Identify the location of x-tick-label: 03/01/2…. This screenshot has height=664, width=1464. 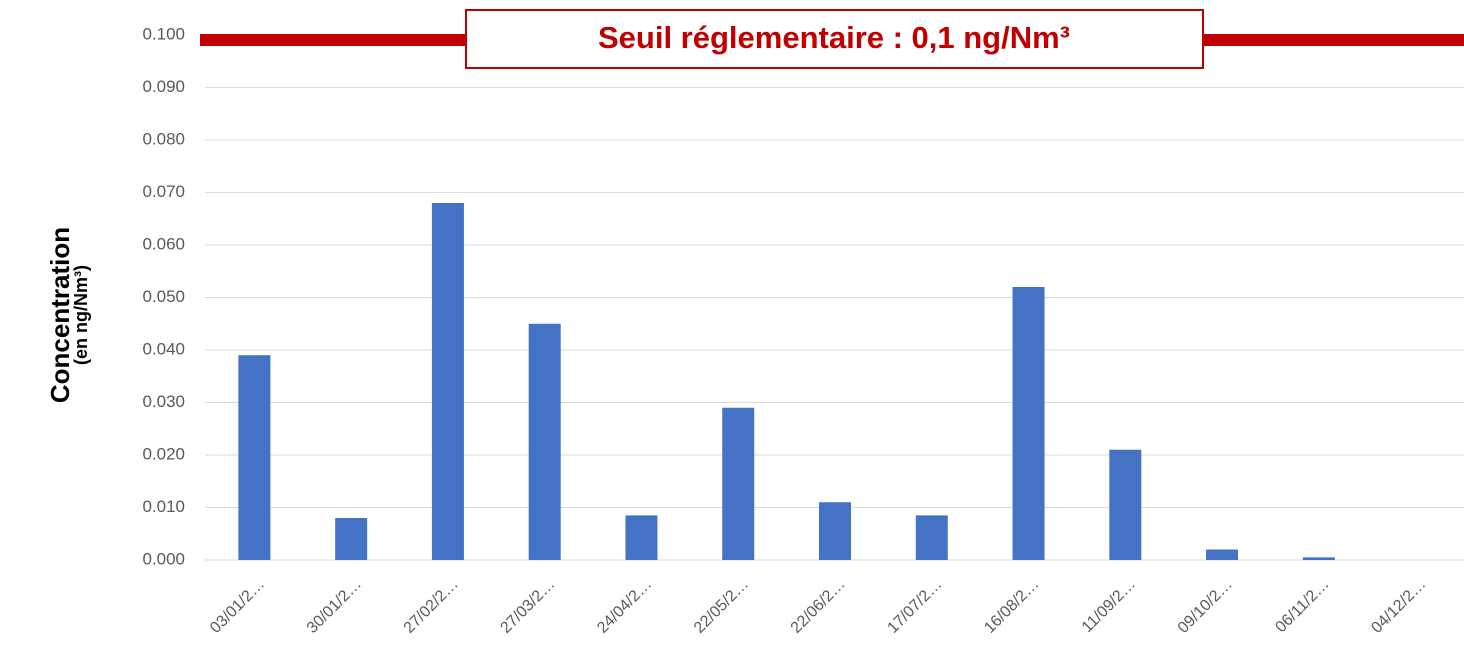
(237, 606).